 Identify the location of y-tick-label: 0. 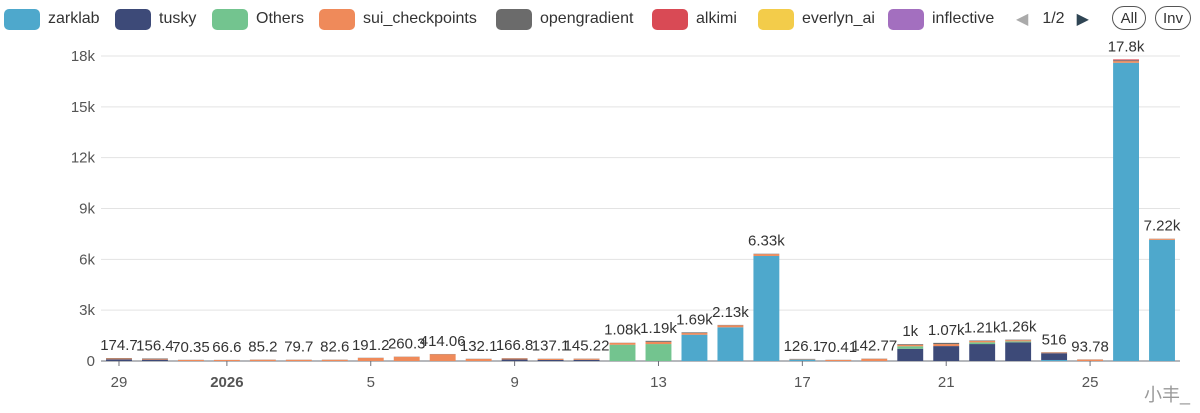
(91, 361).